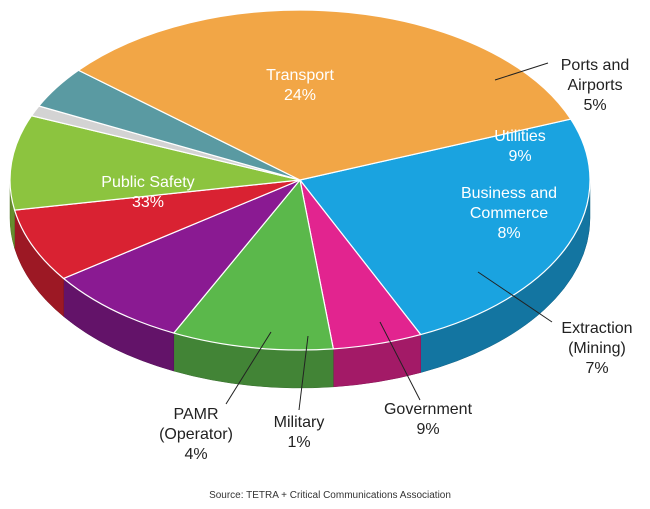 The image size is (650, 509). I want to click on slice-utilities, so click(253, 264).